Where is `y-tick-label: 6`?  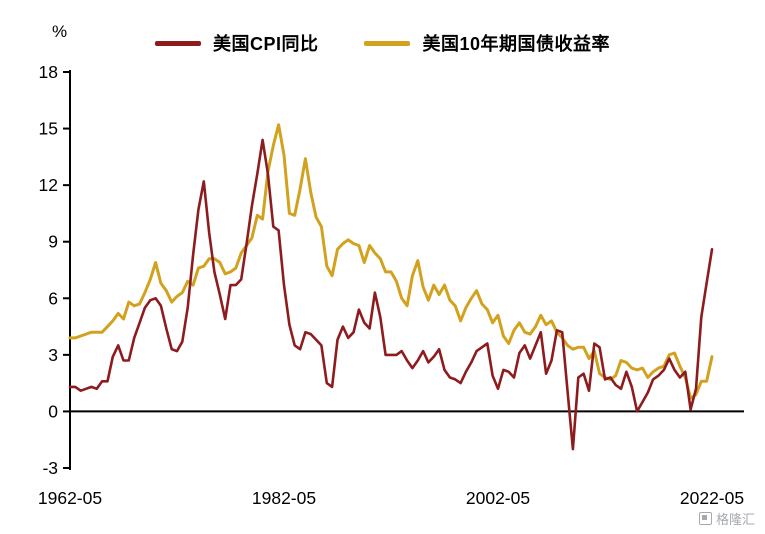 y-tick-label: 6 is located at coordinates (53, 298).